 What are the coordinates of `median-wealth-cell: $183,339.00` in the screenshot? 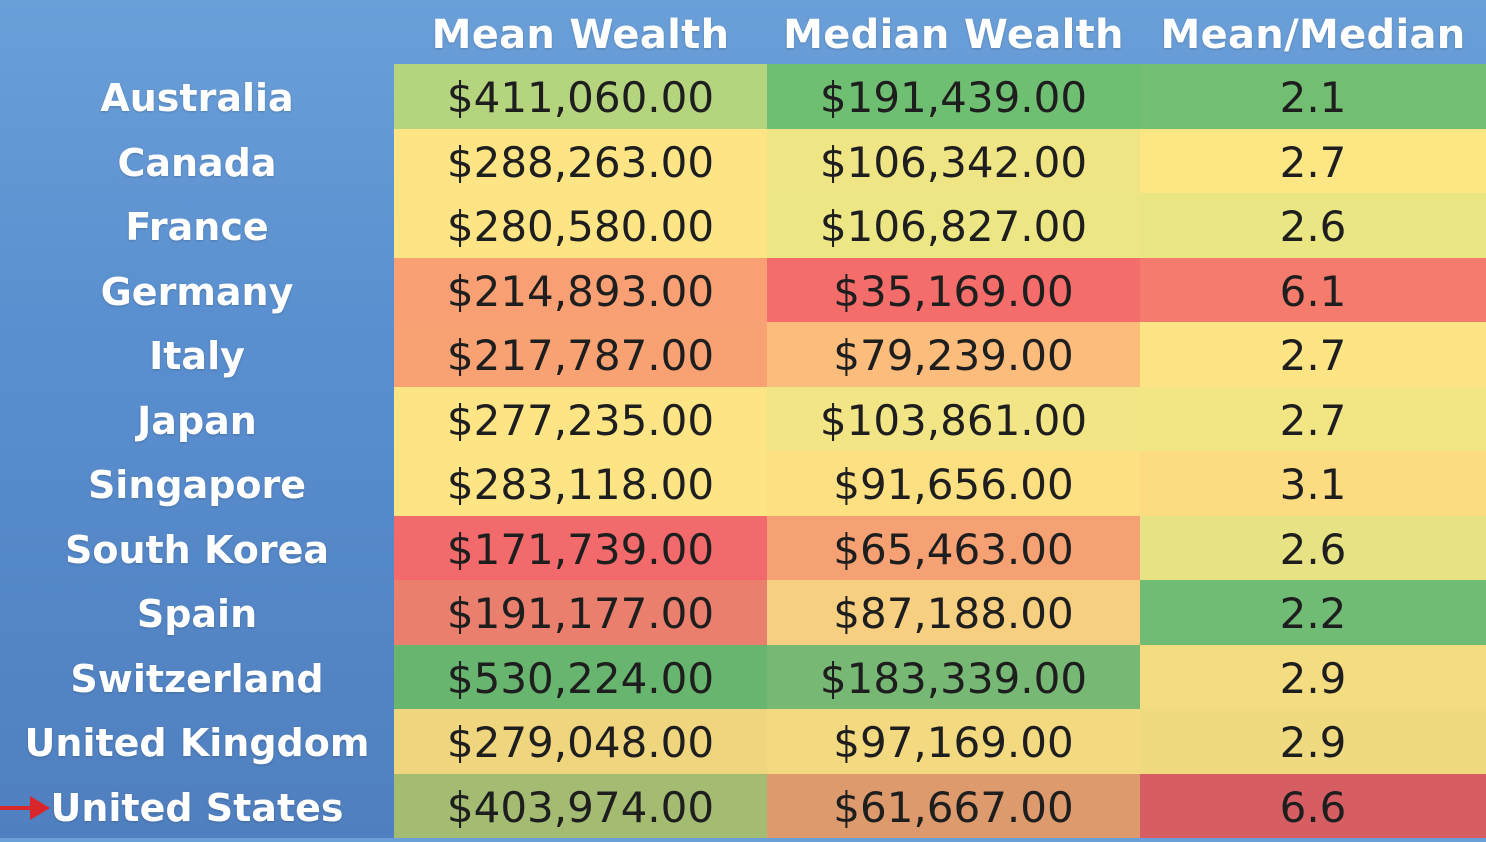 It's located at (953, 676).